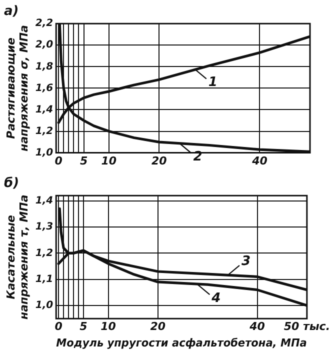 The image size is (332, 356). I want to click on y-tick-label: 1,3, so click(44, 227).